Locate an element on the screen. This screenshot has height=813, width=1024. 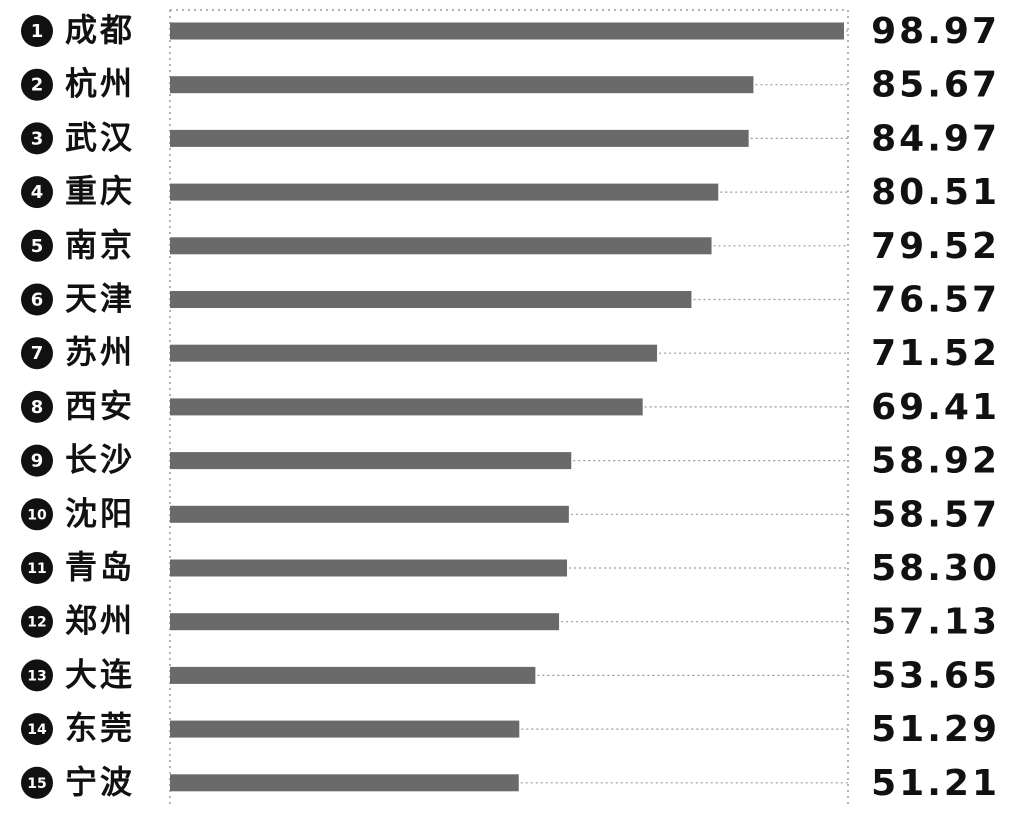
chart-row: 11 青岛 58.30 is located at coordinates (510, 568).